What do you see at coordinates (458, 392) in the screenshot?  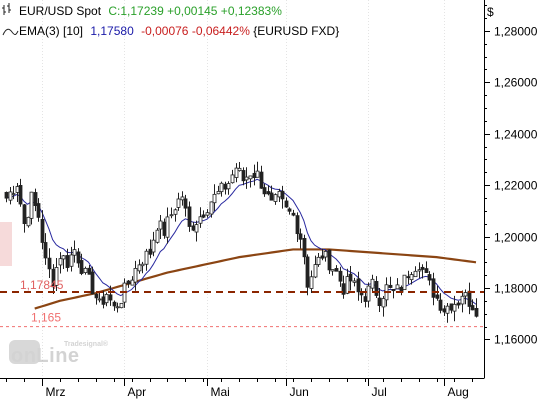 I see `x-tick-label: Aug` at bounding box center [458, 392].